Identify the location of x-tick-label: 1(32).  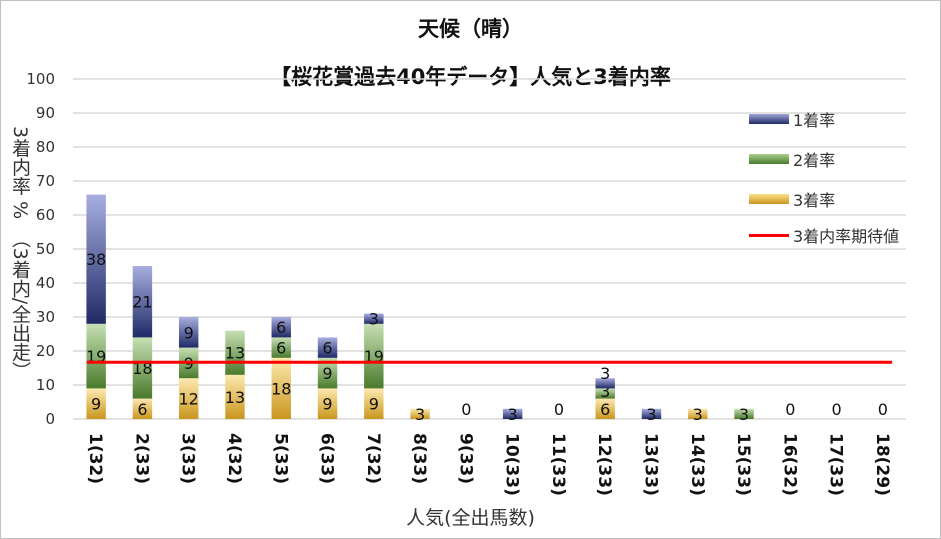
(95, 458).